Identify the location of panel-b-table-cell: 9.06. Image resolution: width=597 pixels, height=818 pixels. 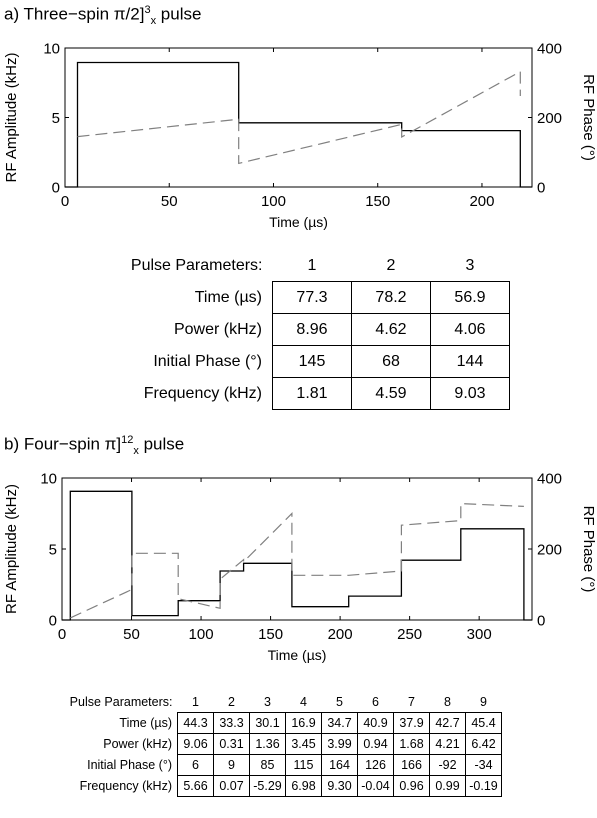
(195, 744).